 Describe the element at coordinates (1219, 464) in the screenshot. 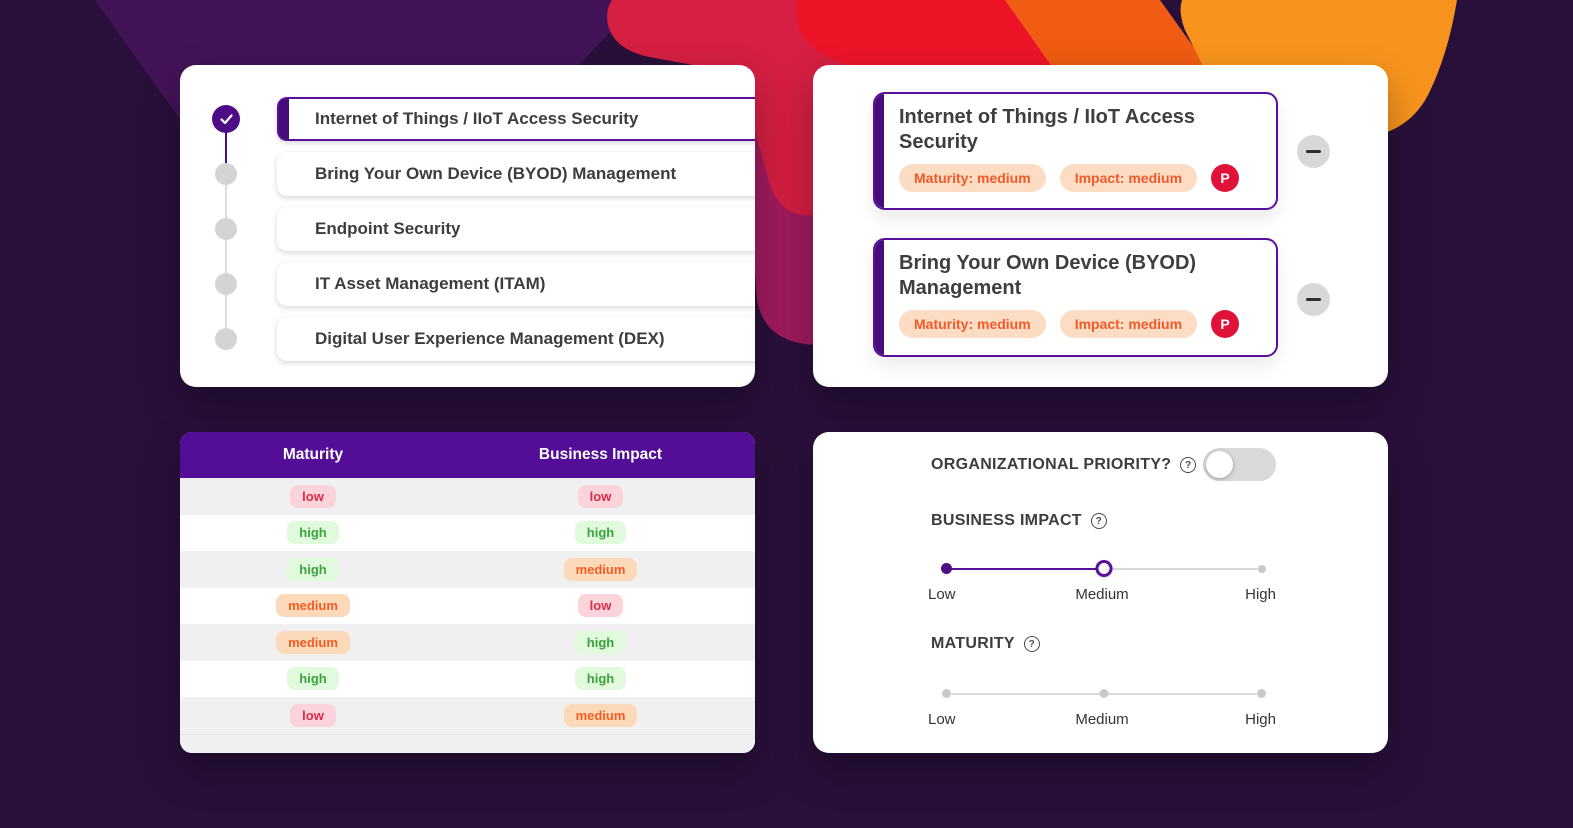

I see `toggle-knob` at that location.